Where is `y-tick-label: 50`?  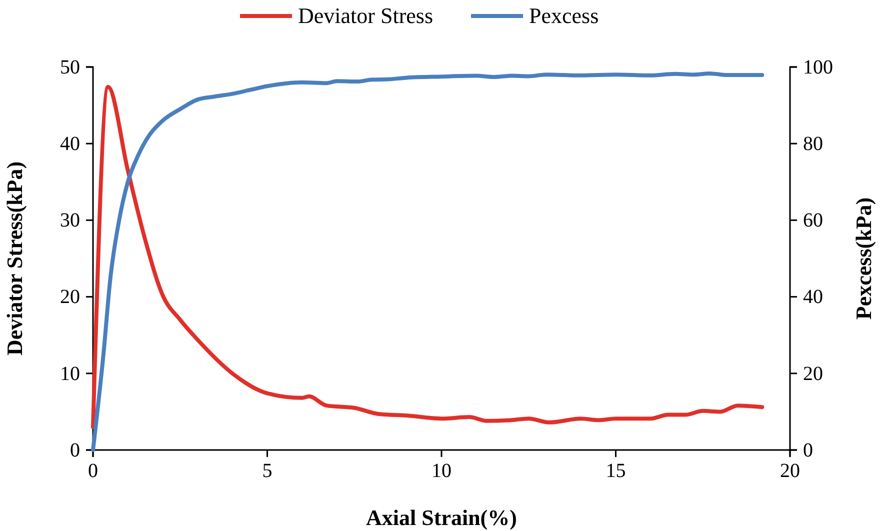
y-tick-label: 50 is located at coordinates (70, 67).